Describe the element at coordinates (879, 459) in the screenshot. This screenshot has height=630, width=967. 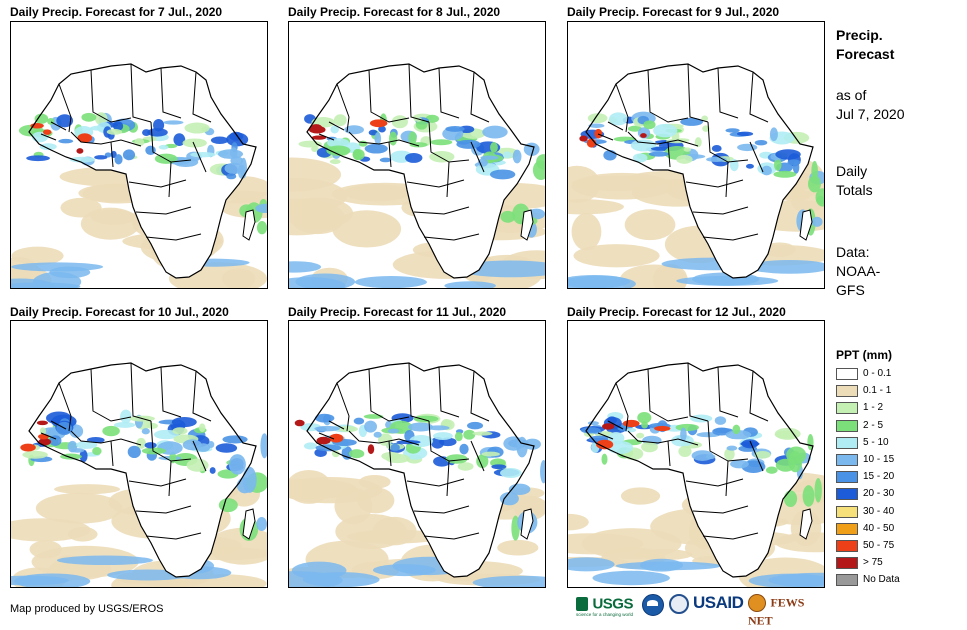
I see `legend-label: 10 - 15` at that location.